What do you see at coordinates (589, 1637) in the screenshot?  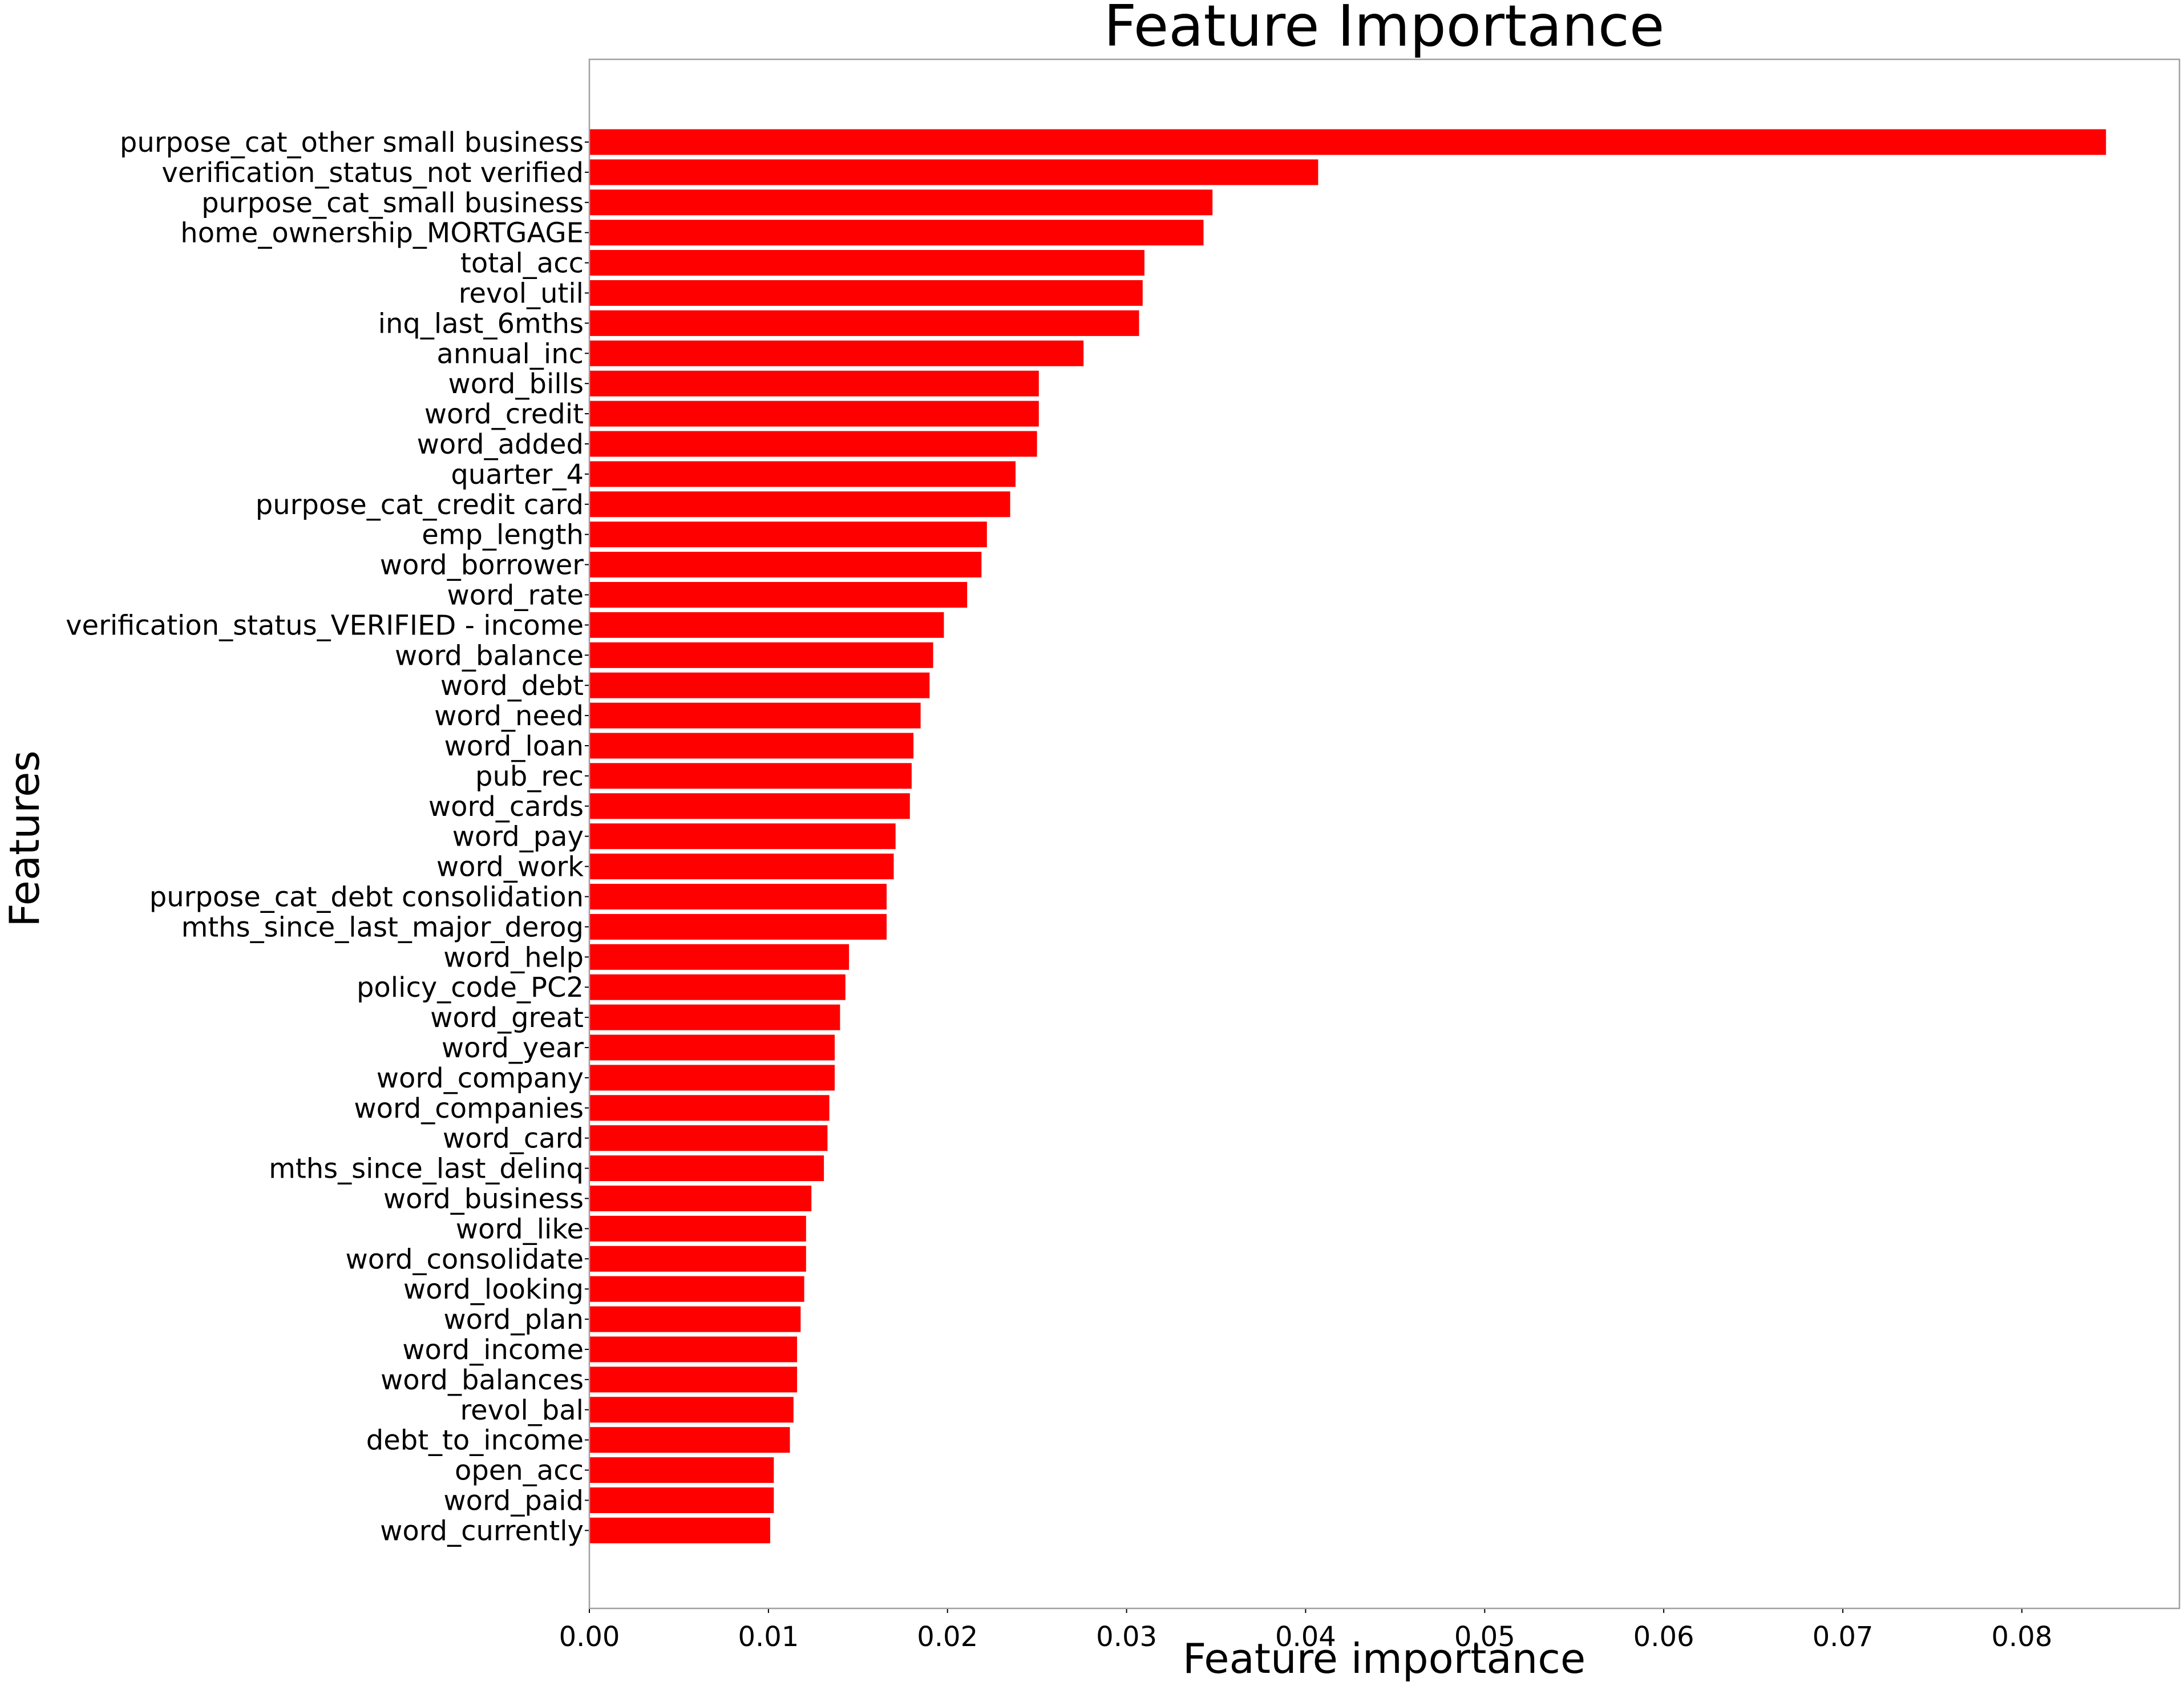 I see `x-tick-label: 0.00` at bounding box center [589, 1637].